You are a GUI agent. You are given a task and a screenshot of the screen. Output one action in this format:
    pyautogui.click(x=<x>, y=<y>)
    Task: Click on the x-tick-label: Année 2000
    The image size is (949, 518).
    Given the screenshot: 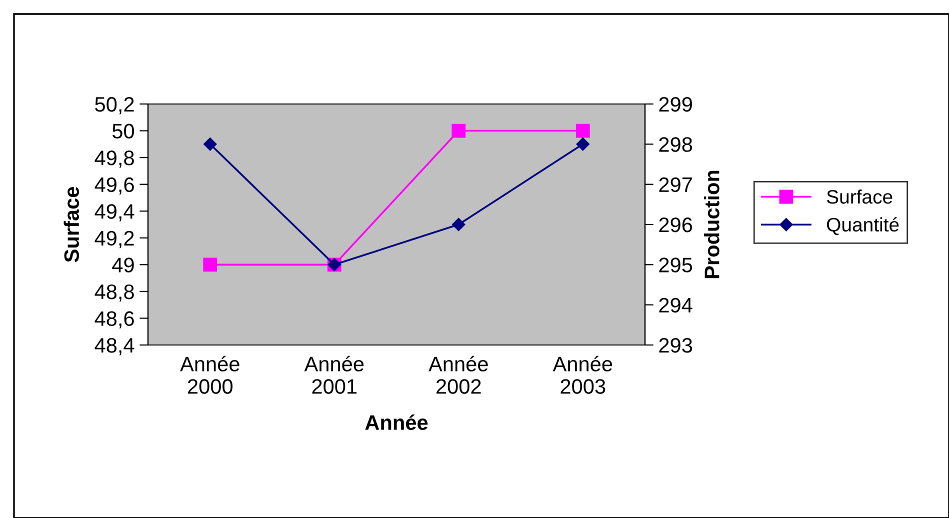 What is the action you would take?
    pyautogui.click(x=210, y=375)
    